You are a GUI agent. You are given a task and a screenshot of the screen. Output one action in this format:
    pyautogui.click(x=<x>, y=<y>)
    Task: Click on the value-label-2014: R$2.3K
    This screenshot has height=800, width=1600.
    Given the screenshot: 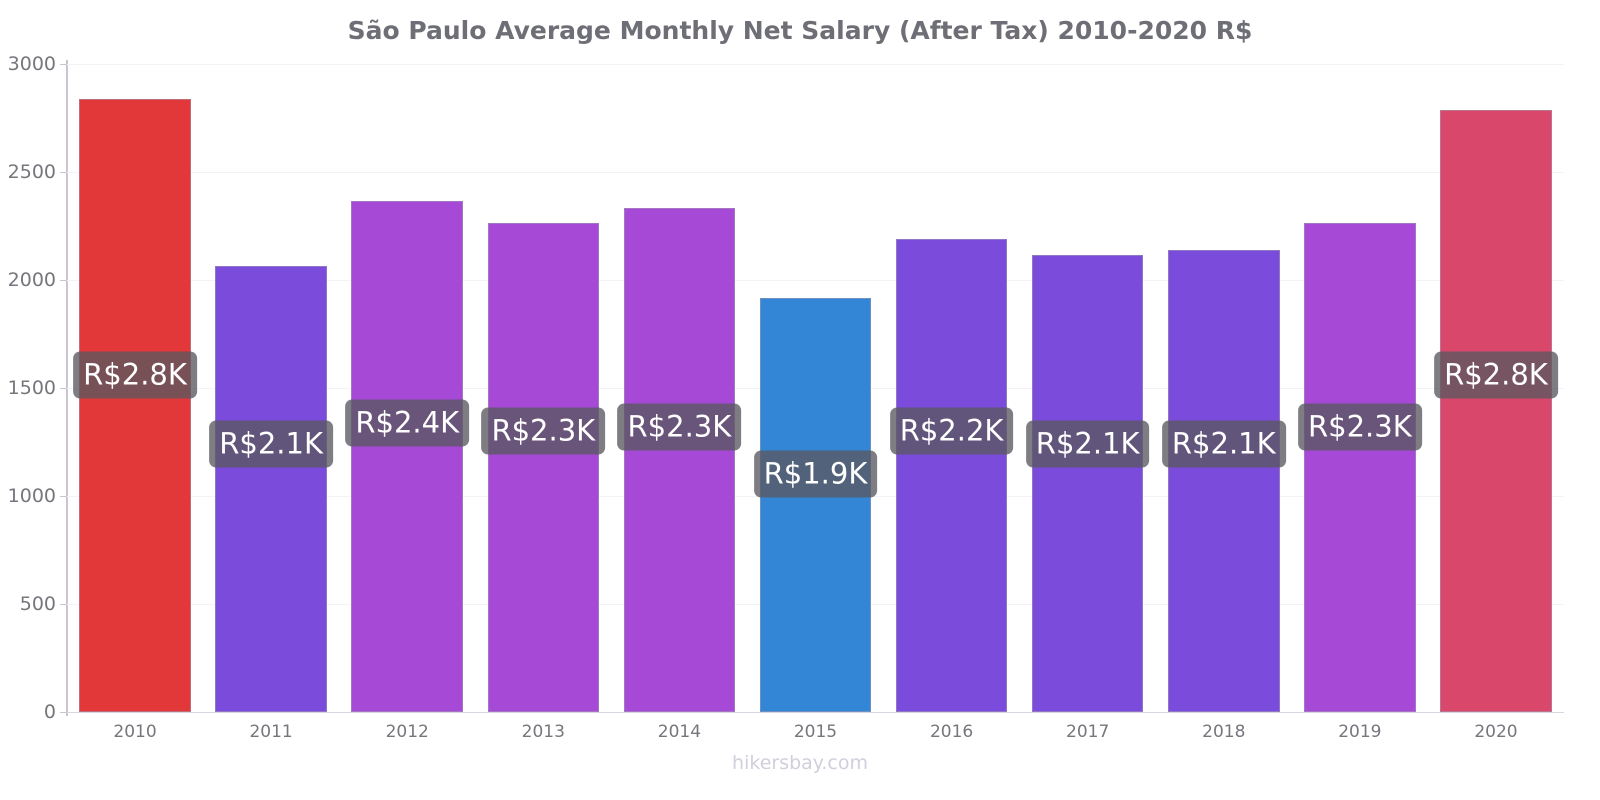 What is the action you would take?
    pyautogui.click(x=679, y=427)
    